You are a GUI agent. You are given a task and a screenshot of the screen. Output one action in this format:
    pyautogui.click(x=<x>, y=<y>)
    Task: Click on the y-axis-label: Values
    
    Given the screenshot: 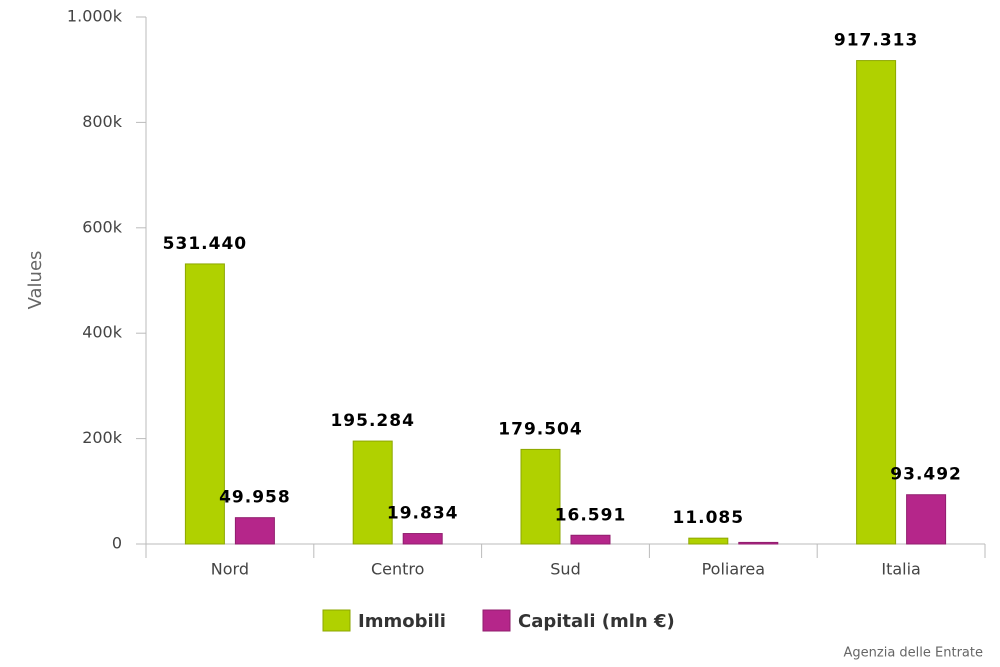 What is the action you would take?
    pyautogui.click(x=35, y=280)
    